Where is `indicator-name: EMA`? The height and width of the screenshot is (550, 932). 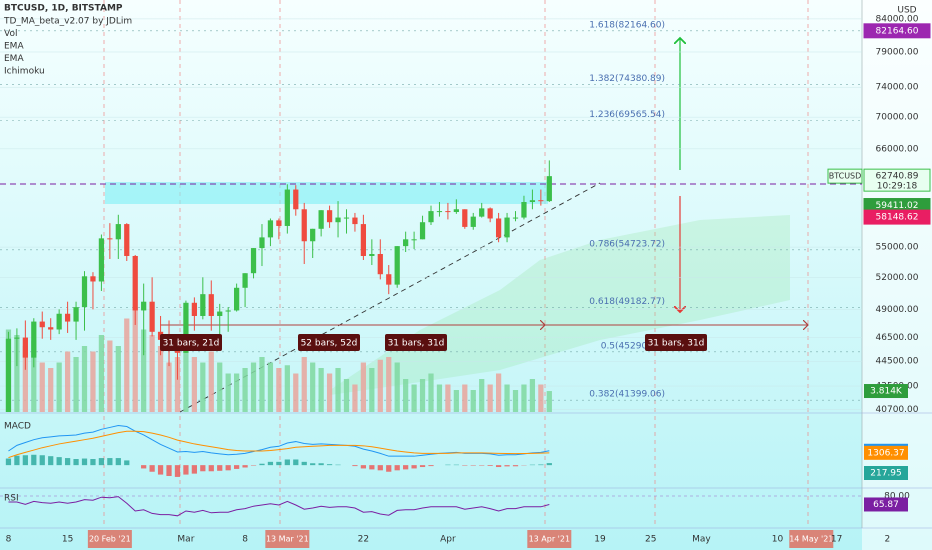
indicator-name: EMA is located at coordinates (14, 47).